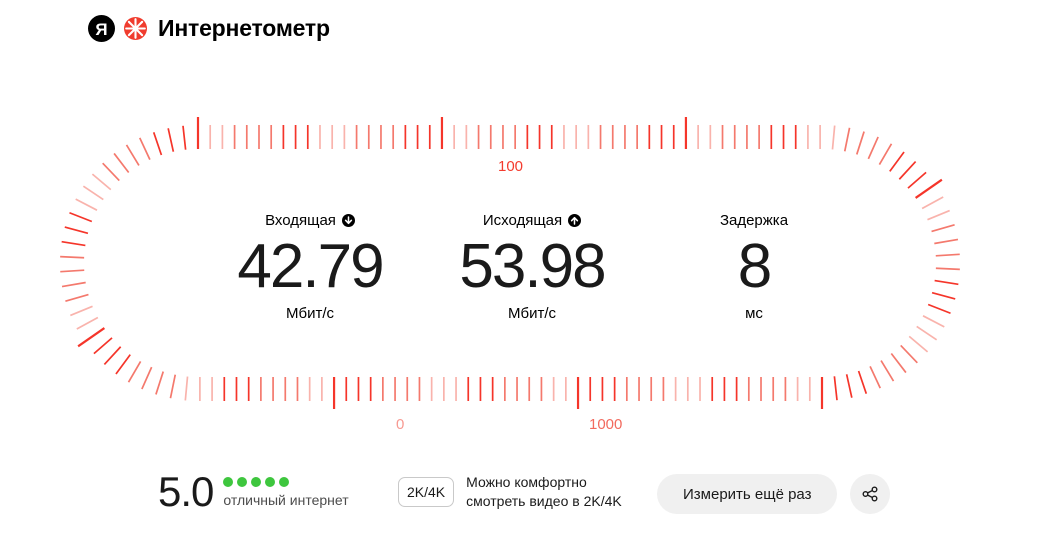 This screenshot has width=1064, height=555. Describe the element at coordinates (244, 27) in the screenshot. I see `app-title: Интернетометр` at that location.